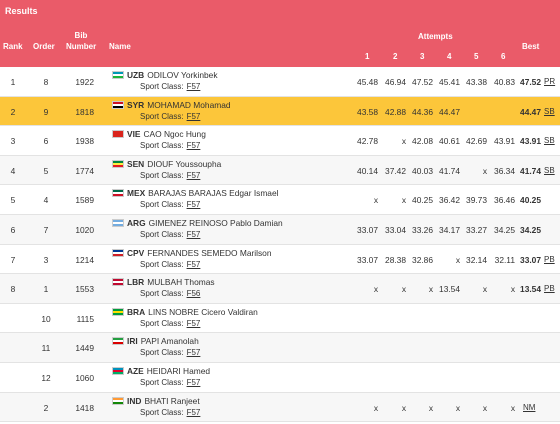 This screenshot has width=560, height=424. Describe the element at coordinates (193, 294) in the screenshot. I see `sport-class-link: F56` at that location.